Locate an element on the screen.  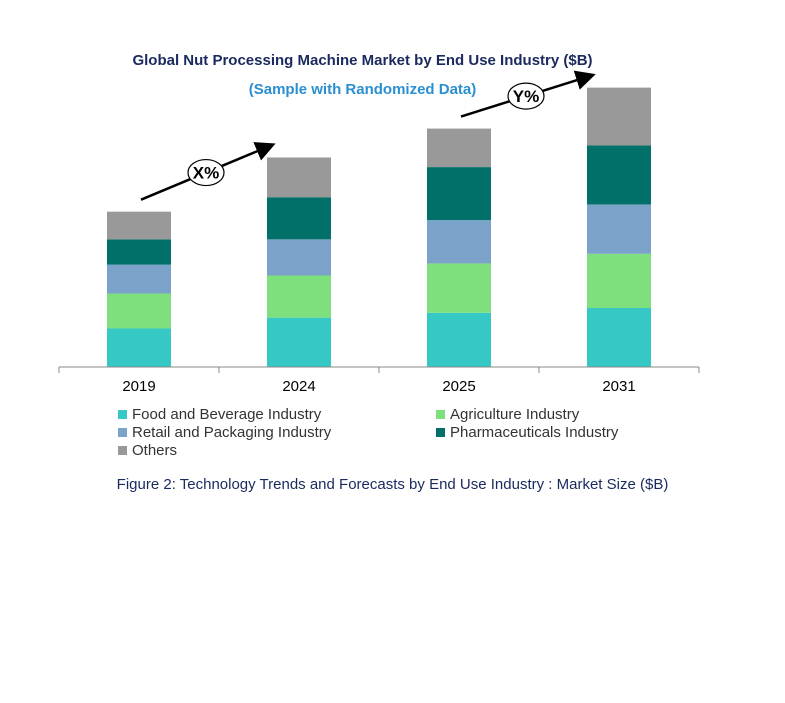
x-tick-label-2024: 2024 is located at coordinates (298, 386).